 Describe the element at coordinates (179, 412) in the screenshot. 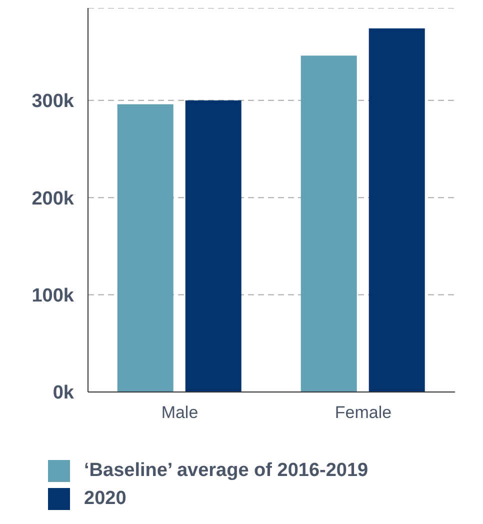

I see `x-tick-label: Male` at that location.